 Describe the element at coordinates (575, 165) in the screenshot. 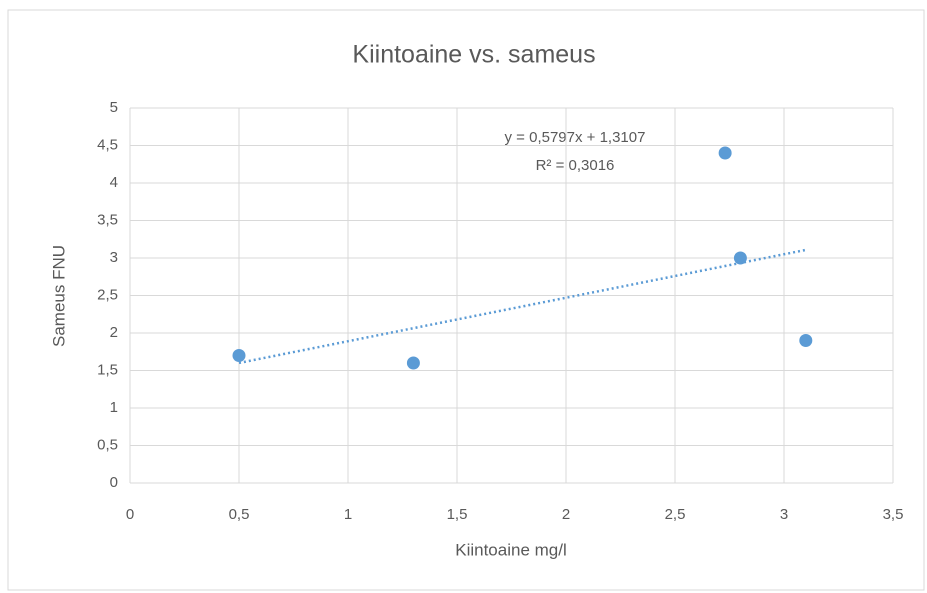

I see `trendline-r-squared: R² = 0,3016` at that location.